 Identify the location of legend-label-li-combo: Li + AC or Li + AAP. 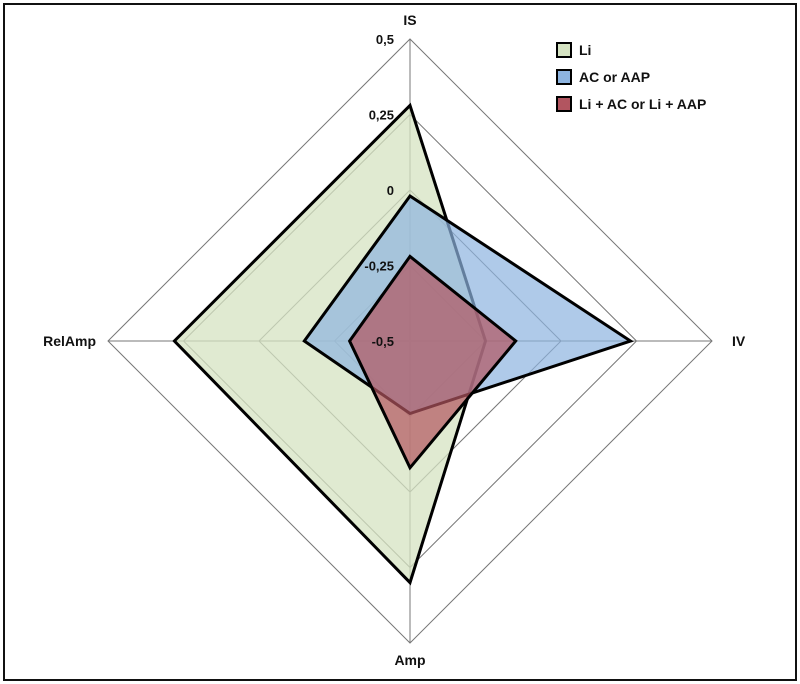
(642, 104).